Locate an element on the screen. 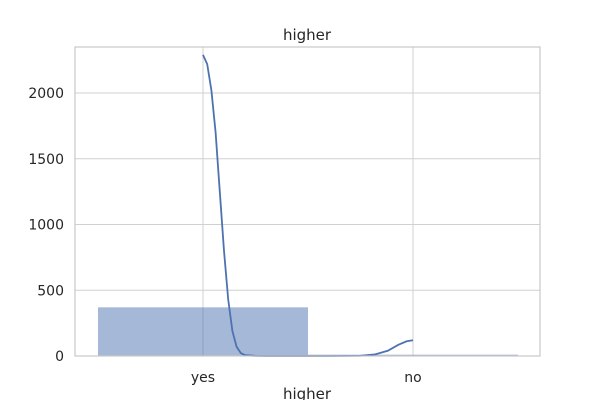 The image size is (600, 400). y-tick-label: 1000 is located at coordinates (46, 226).